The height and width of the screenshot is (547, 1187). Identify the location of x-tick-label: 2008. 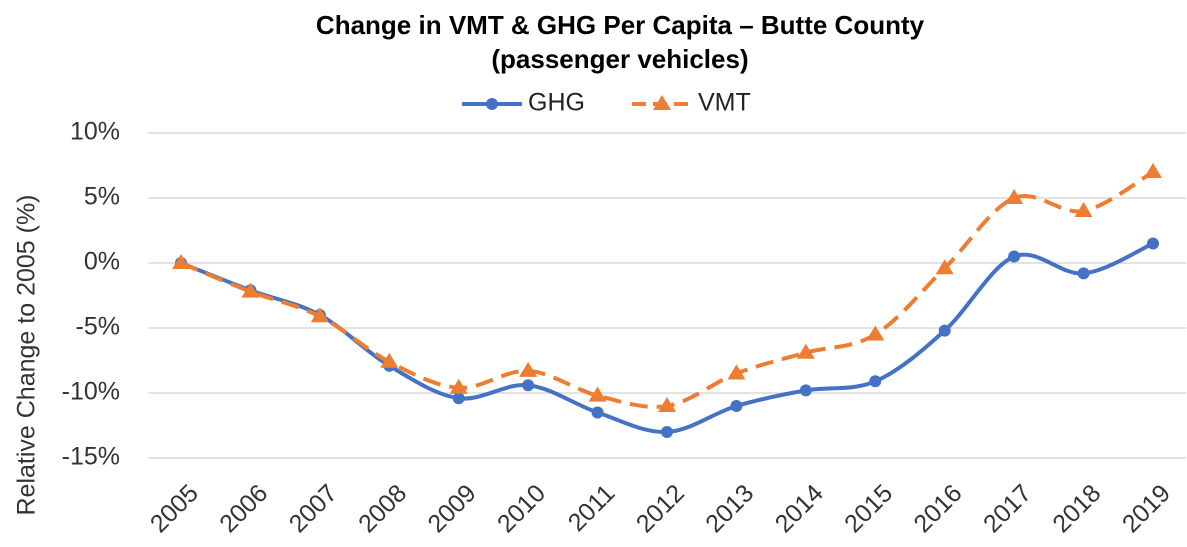
(382, 508).